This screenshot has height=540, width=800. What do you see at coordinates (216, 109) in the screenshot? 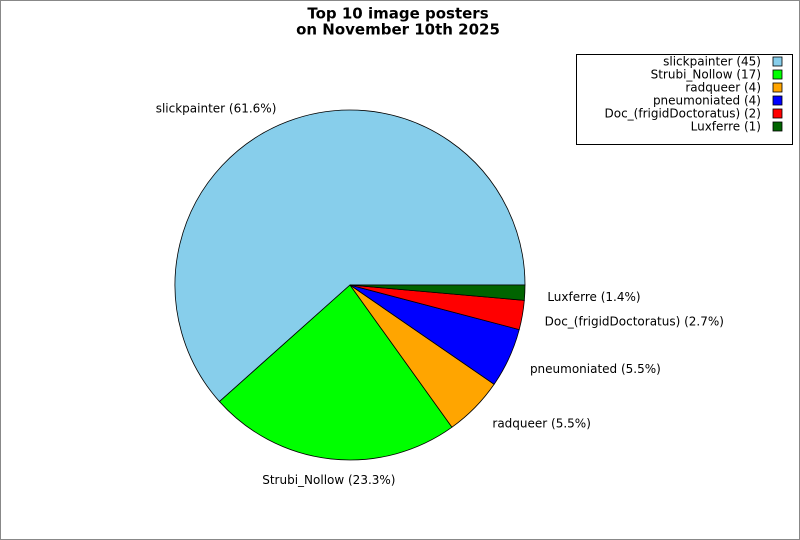
I see `slice-label: slickpainter (61.6%)` at bounding box center [216, 109].